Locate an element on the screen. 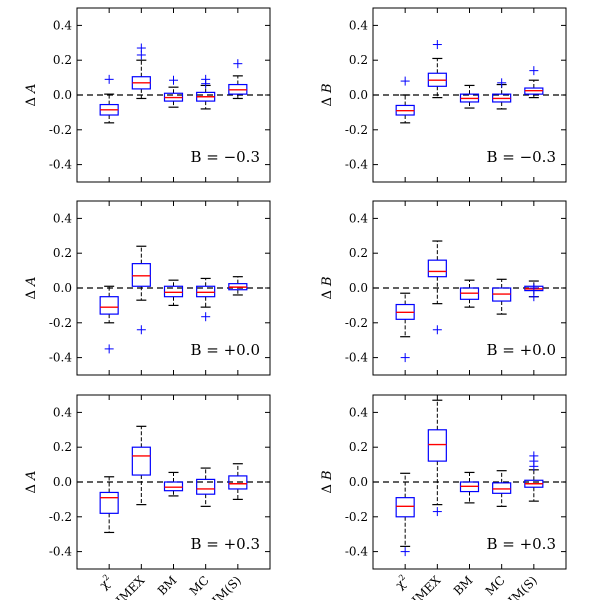 The height and width of the screenshot is (600, 600). panel-2: 0.4 0.2 0.0 -0.2 -0.4 Δ B B = −0.3 is located at coordinates (443, 95).